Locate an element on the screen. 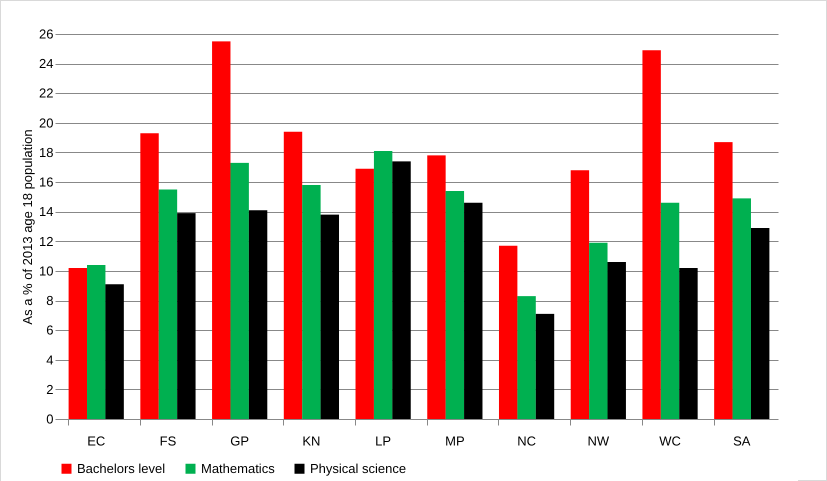 This screenshot has height=481, width=827. x-tick-label: MP is located at coordinates (455, 441).